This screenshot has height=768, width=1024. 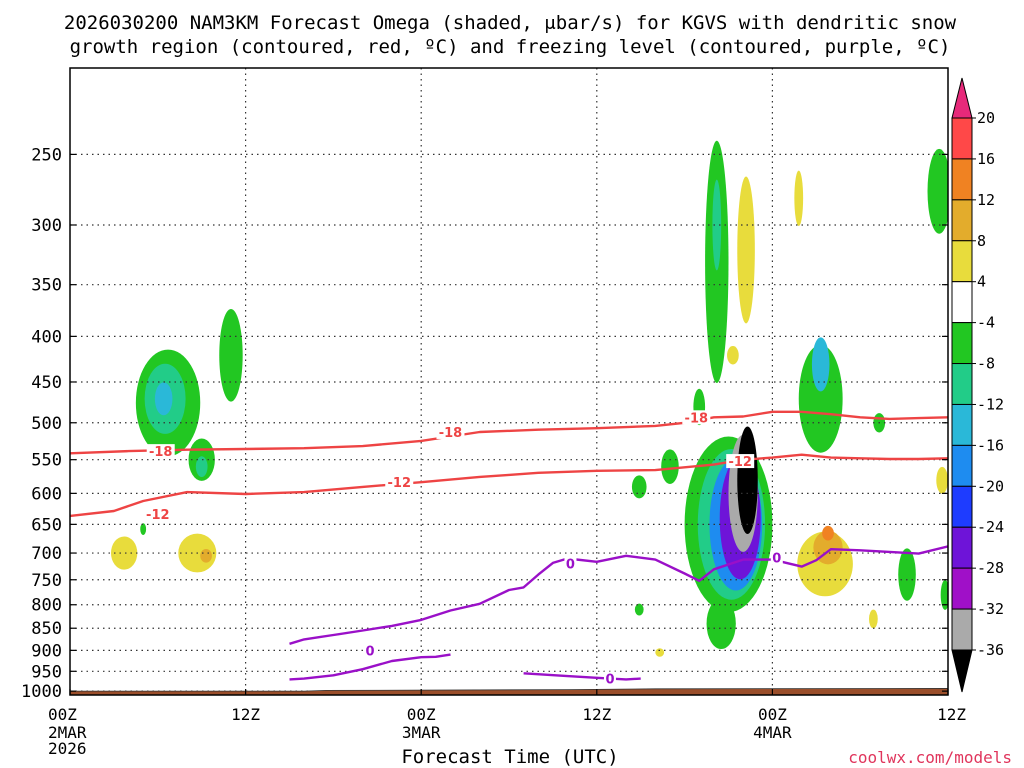 I want to click on contour-label-9: 0, so click(x=776, y=558).